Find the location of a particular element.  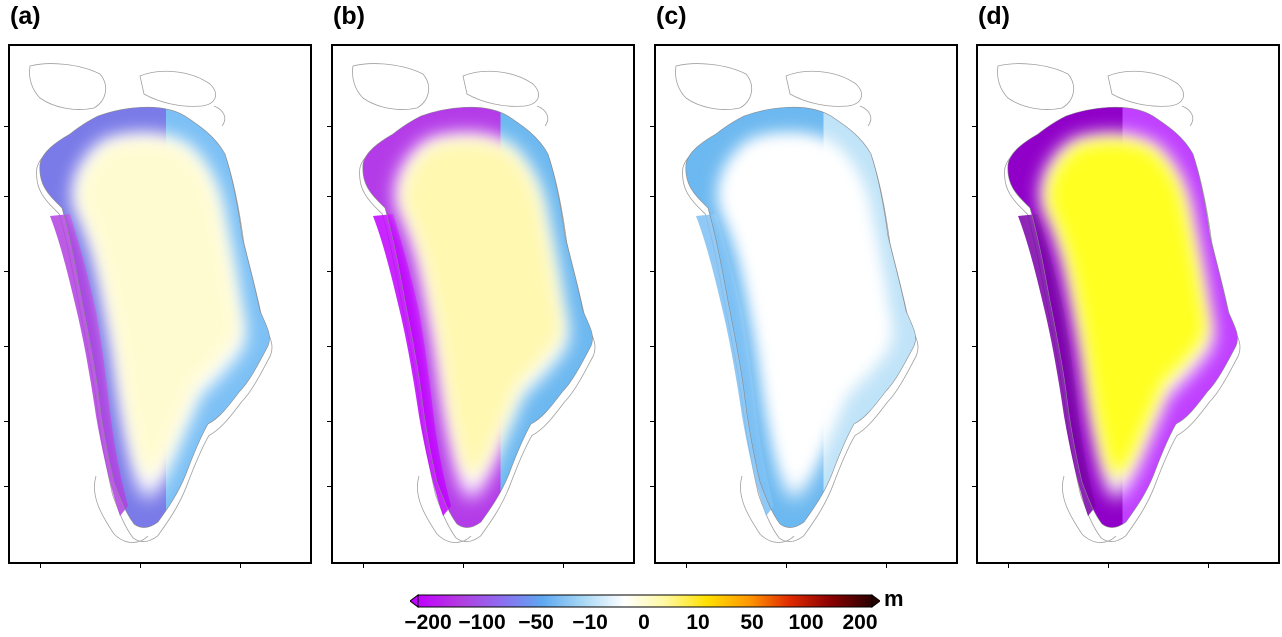

greenland-map-d is located at coordinates (1119, 303).